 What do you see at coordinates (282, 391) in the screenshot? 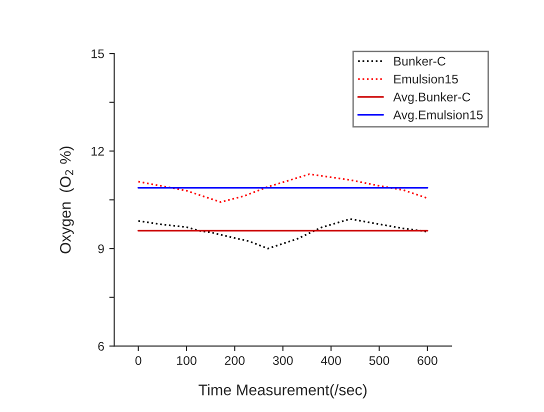
I see `x-axis-title: Time Measurement(/sec)` at bounding box center [282, 391].